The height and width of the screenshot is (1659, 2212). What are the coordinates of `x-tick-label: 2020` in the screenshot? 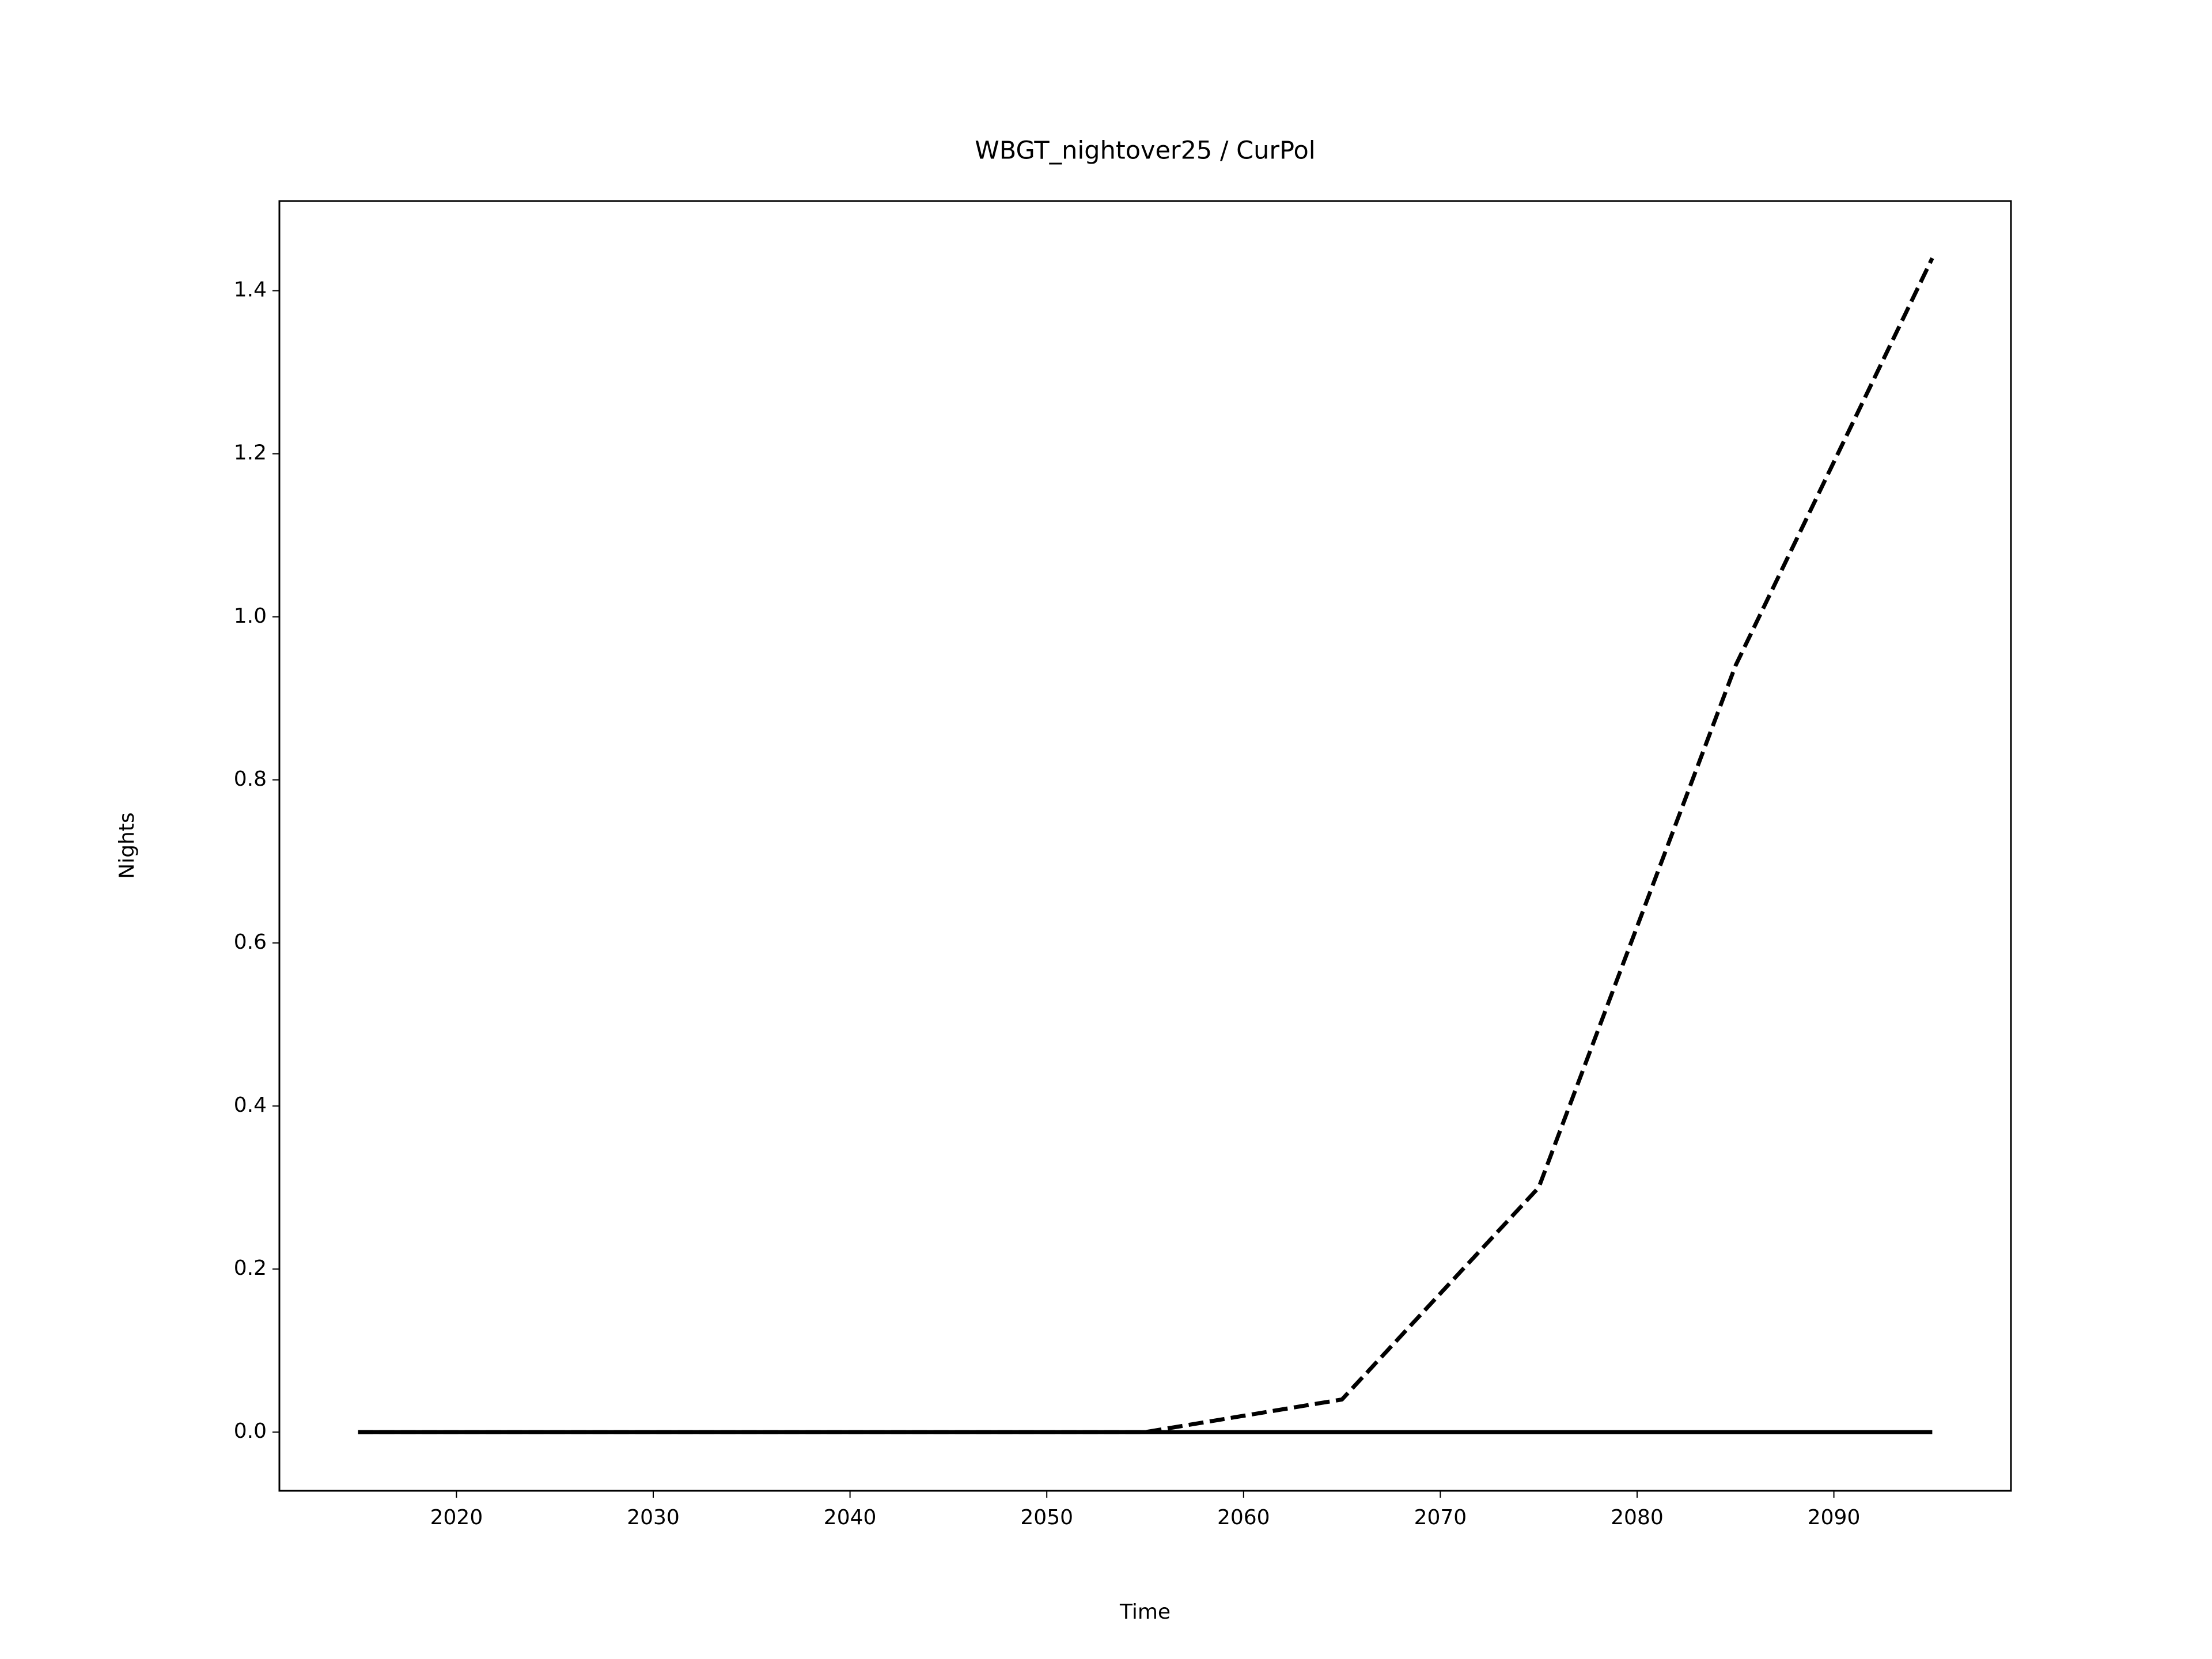 It's located at (456, 1517).